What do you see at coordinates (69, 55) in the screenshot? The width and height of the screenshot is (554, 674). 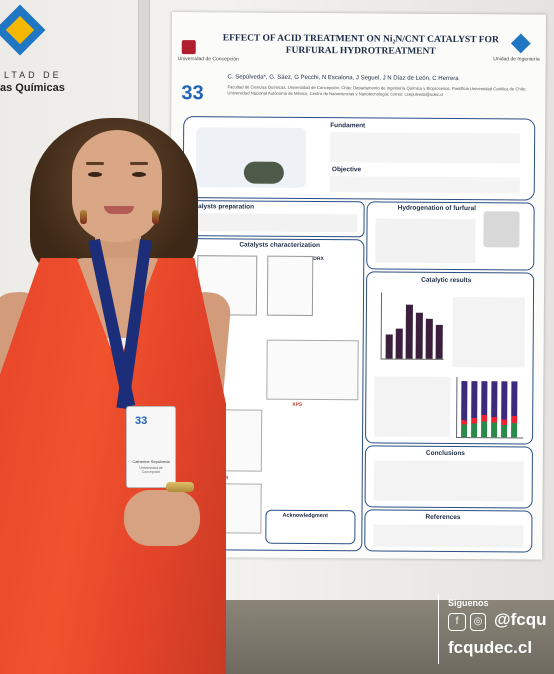 I see `faculty-logo: LTAD DE as Químicas` at bounding box center [69, 55].